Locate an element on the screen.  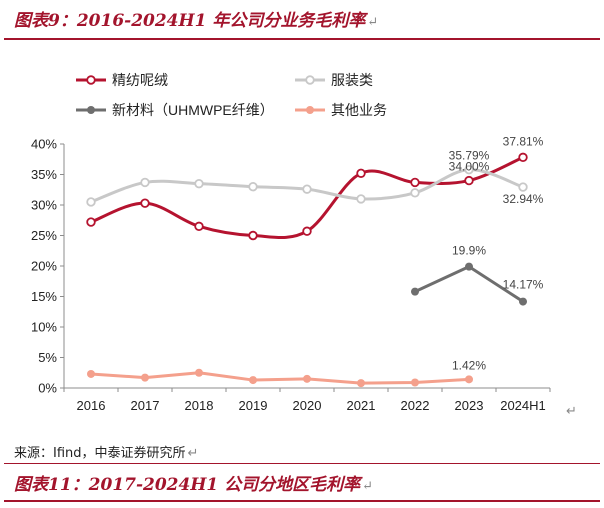
legend-label: 其他业务 is located at coordinates (359, 110).